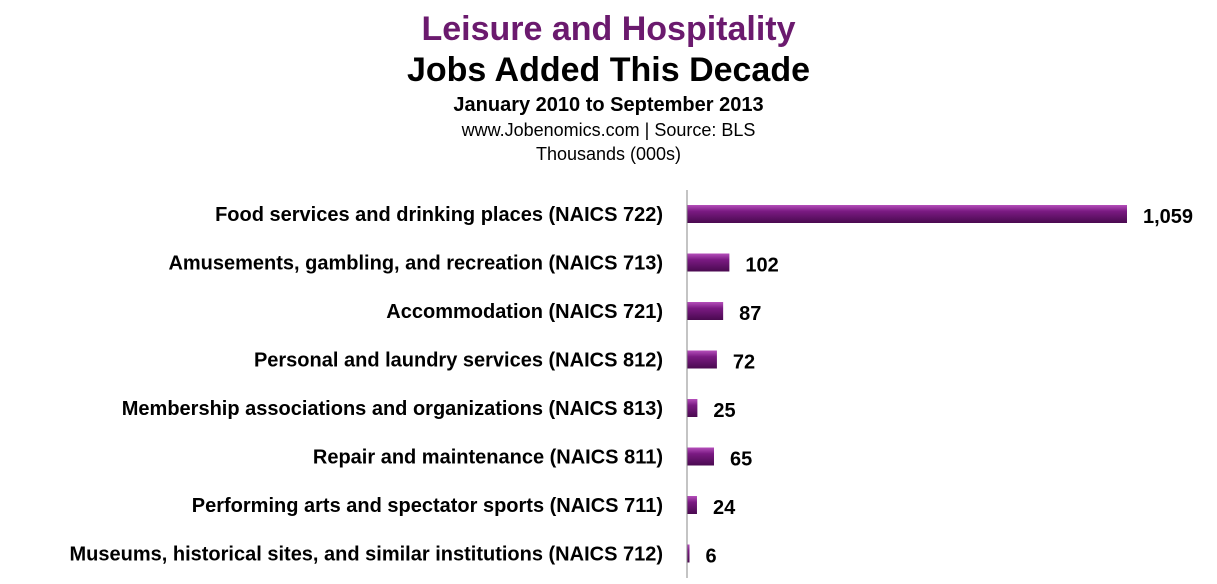 This screenshot has height=584, width=1217. I want to click on data-label: 72, so click(744, 363).